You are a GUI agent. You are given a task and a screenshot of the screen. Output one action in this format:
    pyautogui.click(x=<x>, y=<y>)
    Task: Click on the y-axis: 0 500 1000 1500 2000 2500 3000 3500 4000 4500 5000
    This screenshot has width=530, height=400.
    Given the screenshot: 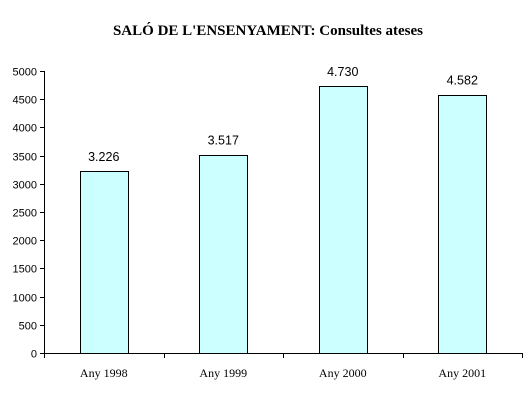 What is the action you would take?
    pyautogui.click(x=29, y=214)
    